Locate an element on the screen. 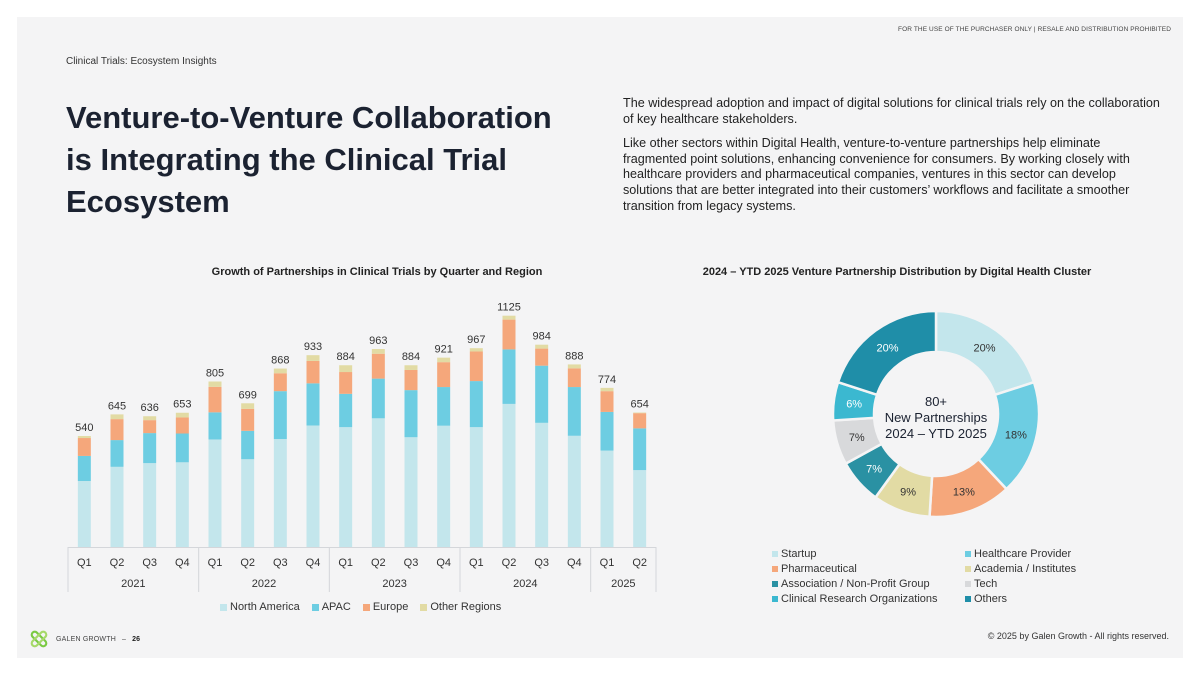  legend-item: Healthcare Provider is located at coordinates (1040, 554).